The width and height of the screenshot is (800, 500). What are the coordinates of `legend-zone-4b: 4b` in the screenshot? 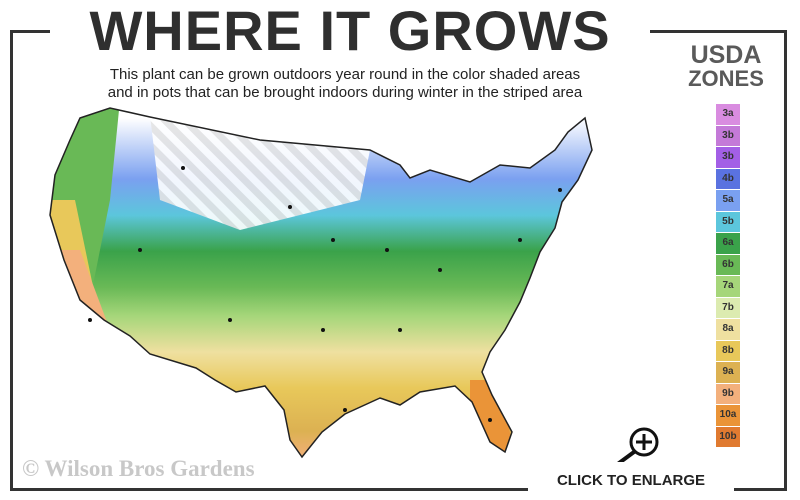 It's located at (728, 178).